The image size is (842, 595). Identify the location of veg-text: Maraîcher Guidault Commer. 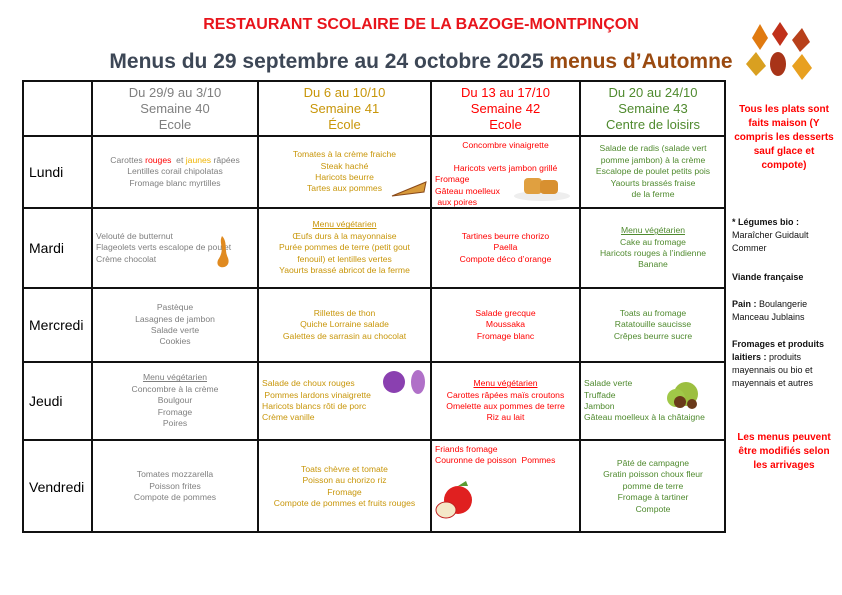
(770, 241).